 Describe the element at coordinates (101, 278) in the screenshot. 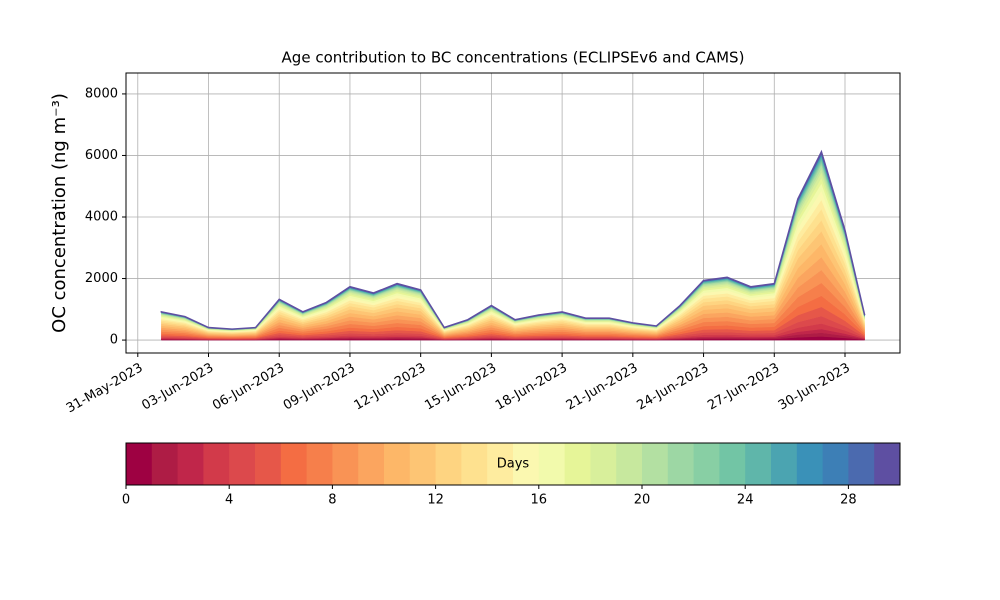

I see `y-tick-label: 2000` at that location.